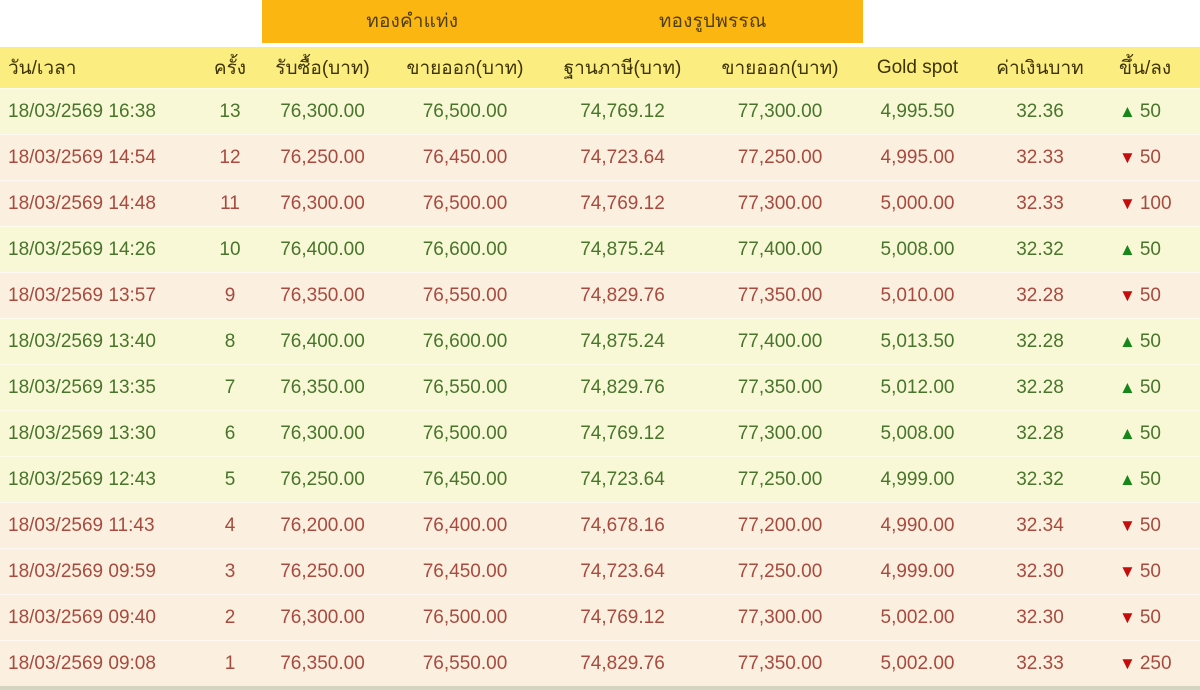  I want to click on column-header-gold-spot: Gold spot, so click(917, 67).